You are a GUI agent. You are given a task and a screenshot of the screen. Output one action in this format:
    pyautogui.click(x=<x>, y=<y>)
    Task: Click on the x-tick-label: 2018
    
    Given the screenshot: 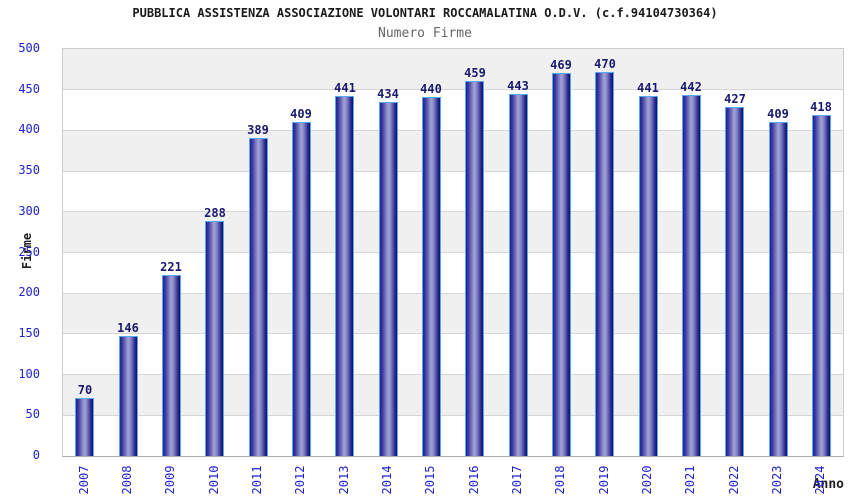 What is the action you would take?
    pyautogui.click(x=560, y=480)
    